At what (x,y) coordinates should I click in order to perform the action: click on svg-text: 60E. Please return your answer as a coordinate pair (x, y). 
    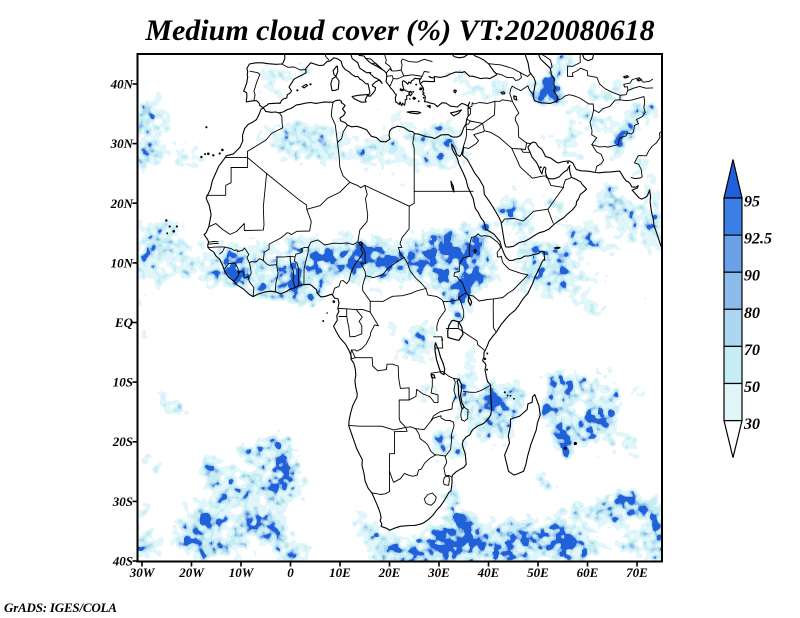
    Looking at the image, I should click on (588, 572).